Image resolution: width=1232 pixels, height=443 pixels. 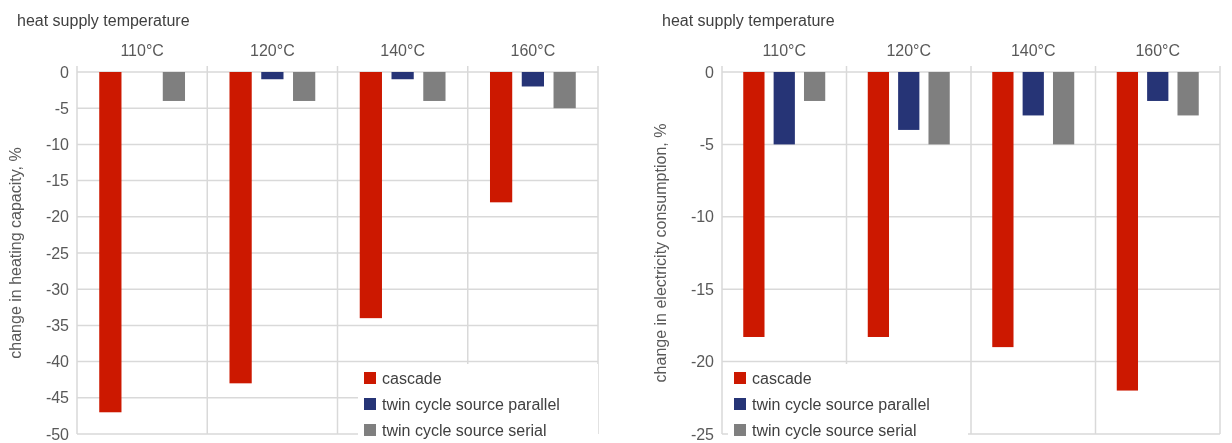 What do you see at coordinates (57, 289) in the screenshot?
I see `y-tick-label: -30` at bounding box center [57, 289].